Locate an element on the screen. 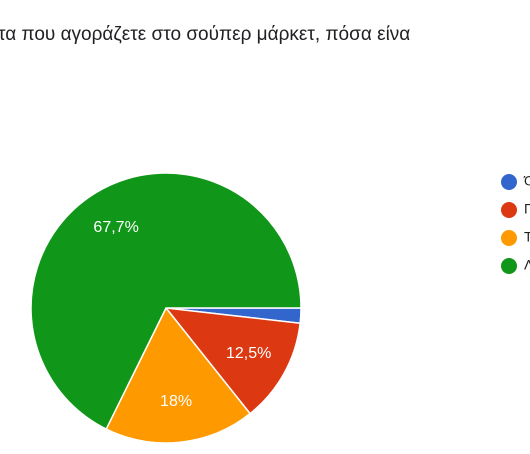 The height and width of the screenshot is (454, 530). data-label: 12,5% is located at coordinates (248, 353).